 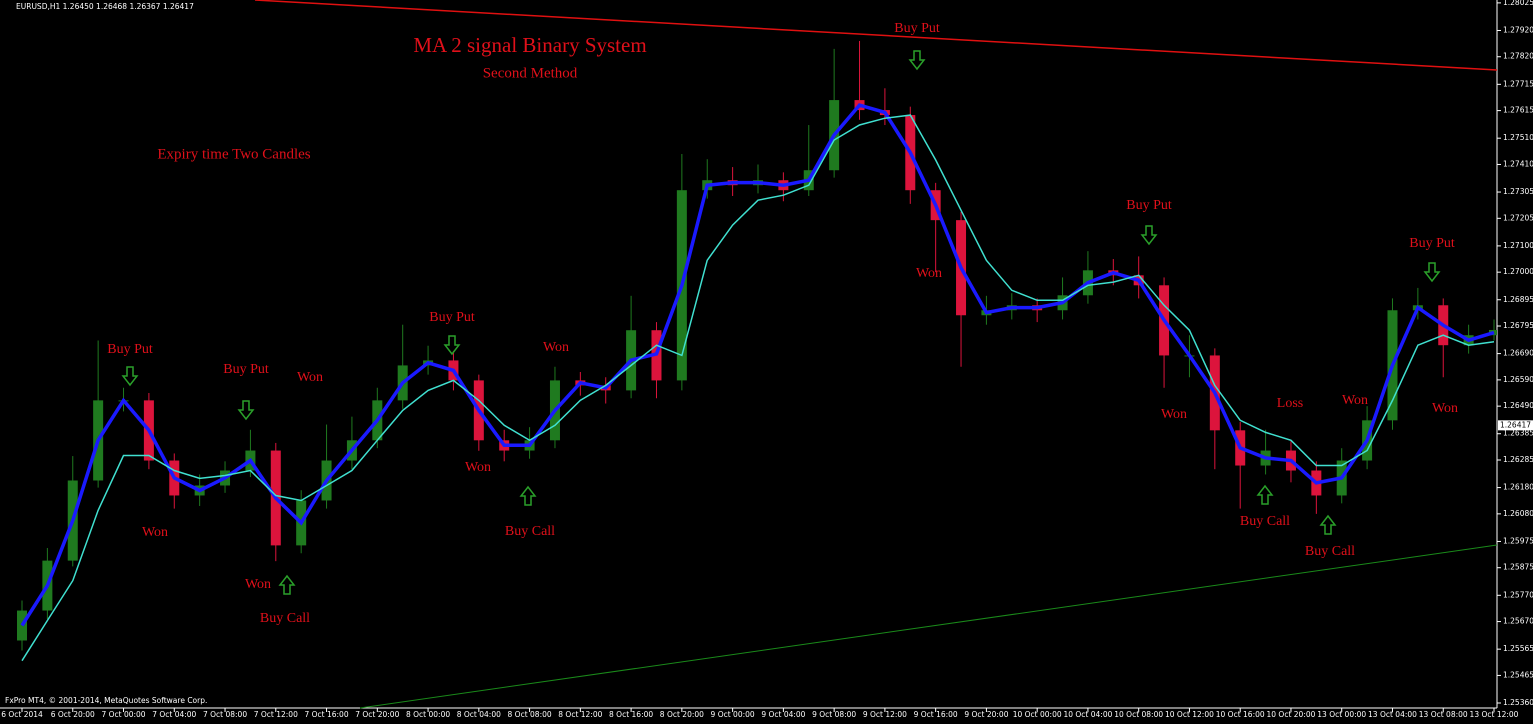 What do you see at coordinates (428, 714) in the screenshot?
I see `x-tick-label: 8 Oct 00:00` at bounding box center [428, 714].